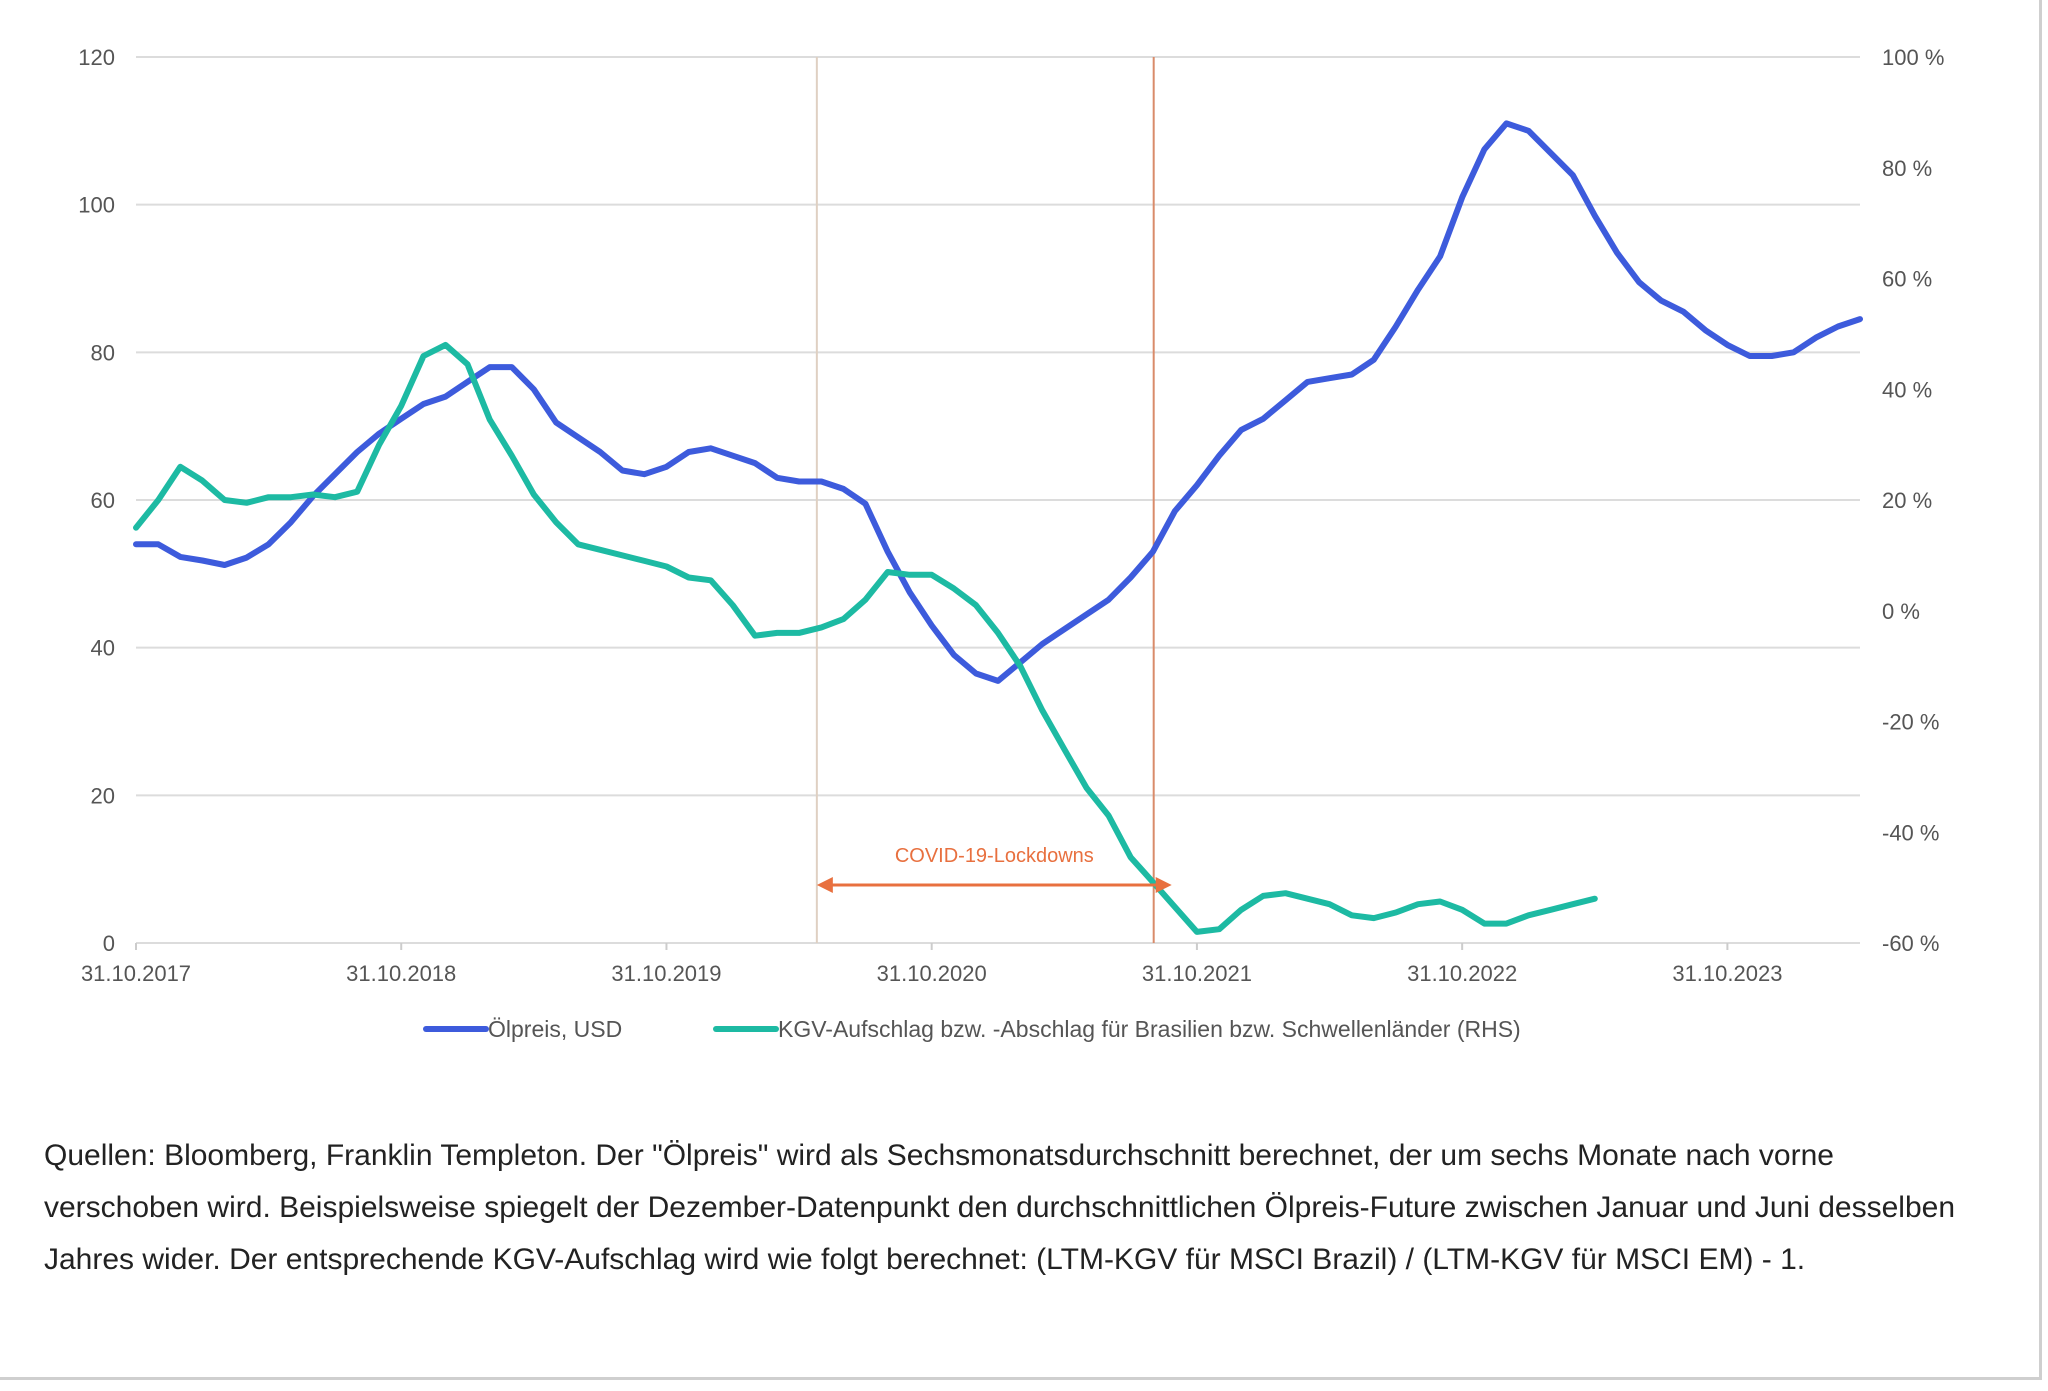 This screenshot has height=1391, width=2048. What do you see at coordinates (1197, 973) in the screenshot?
I see `x-tick-label: 31.10.2021` at bounding box center [1197, 973].